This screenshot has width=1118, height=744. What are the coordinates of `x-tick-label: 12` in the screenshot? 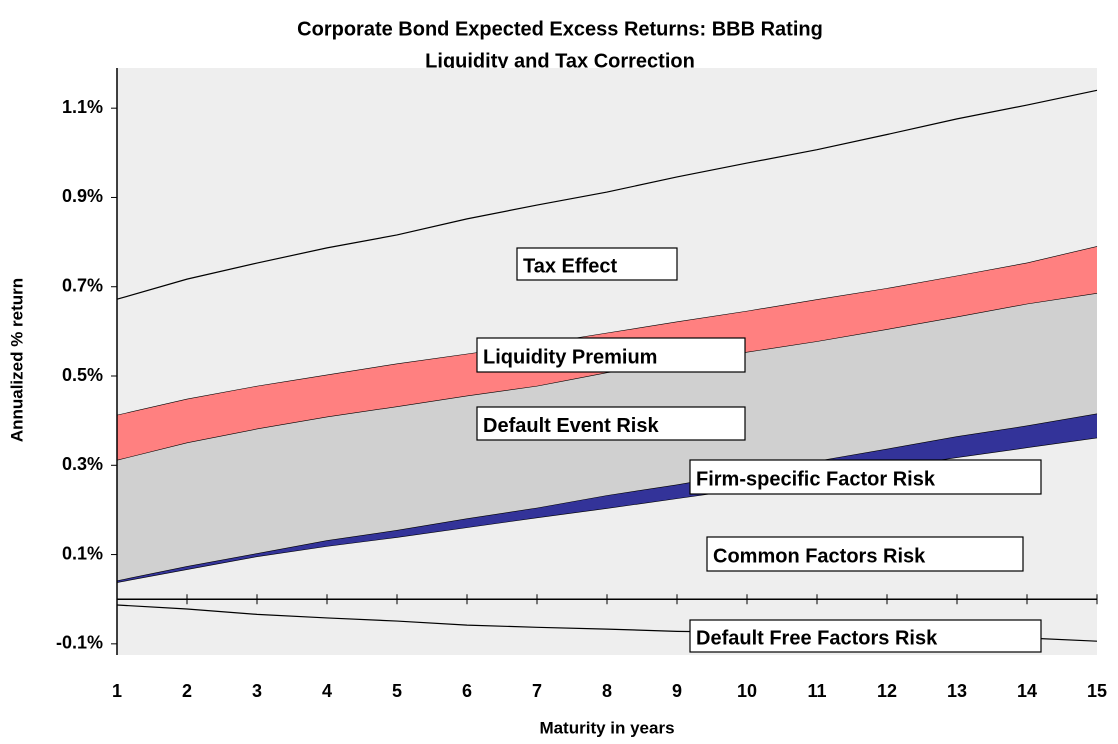 It's located at (887, 691).